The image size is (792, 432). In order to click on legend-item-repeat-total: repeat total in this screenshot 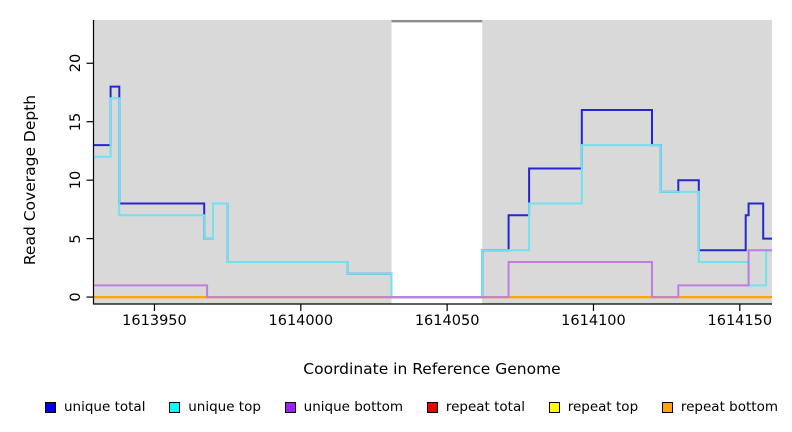, I will do `click(475, 407)`.